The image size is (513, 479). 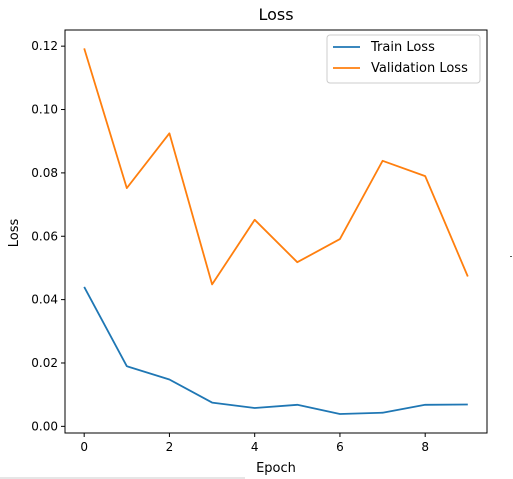 What do you see at coordinates (14, 233) in the screenshot?
I see `y-axis-label: Loss` at bounding box center [14, 233].